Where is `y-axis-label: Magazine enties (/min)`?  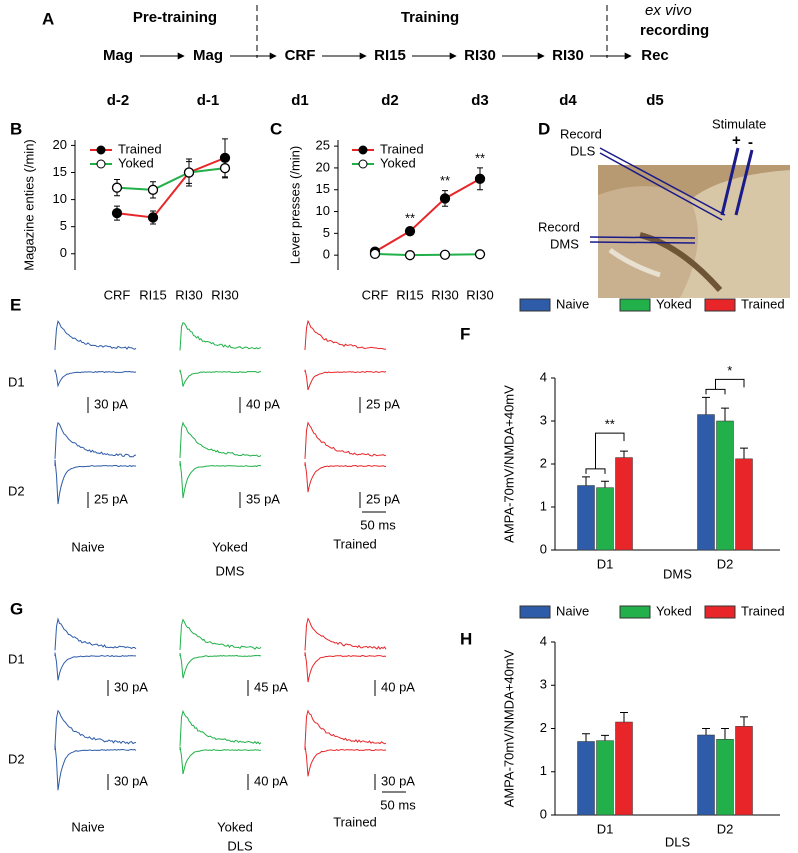 y-axis-label: Magazine enties (/min) is located at coordinates (28, 205).